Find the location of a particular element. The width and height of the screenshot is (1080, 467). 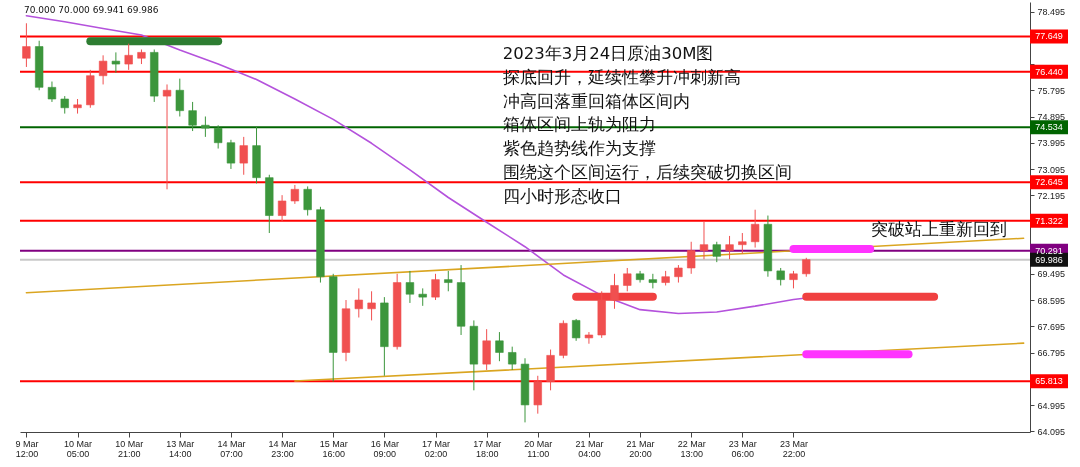

x-tick-label: 15 Mar 16:00 is located at coordinates (333, 448).